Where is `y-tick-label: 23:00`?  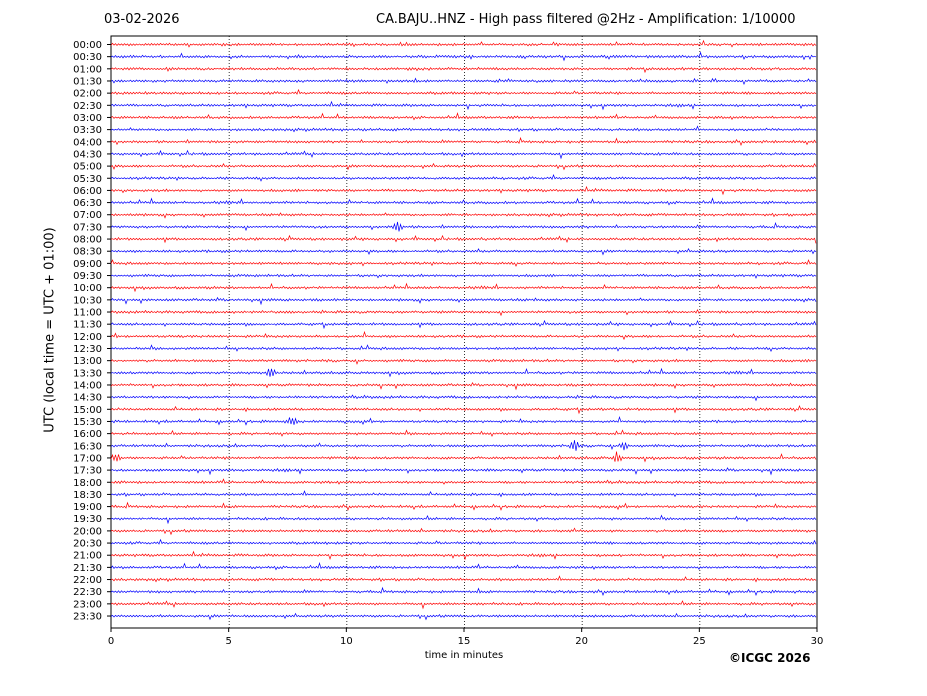 y-tick-label: 23:00 is located at coordinates (87, 604).